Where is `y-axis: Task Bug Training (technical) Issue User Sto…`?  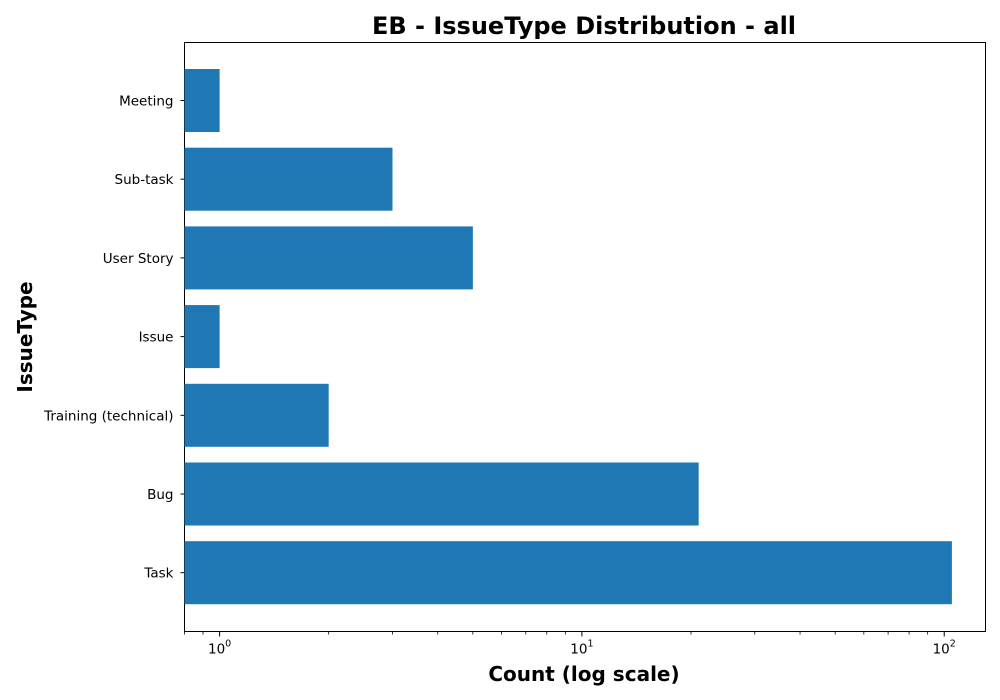
y-axis: Task Bug Training (technical) Issue User Sto… is located at coordinates (114, 338).